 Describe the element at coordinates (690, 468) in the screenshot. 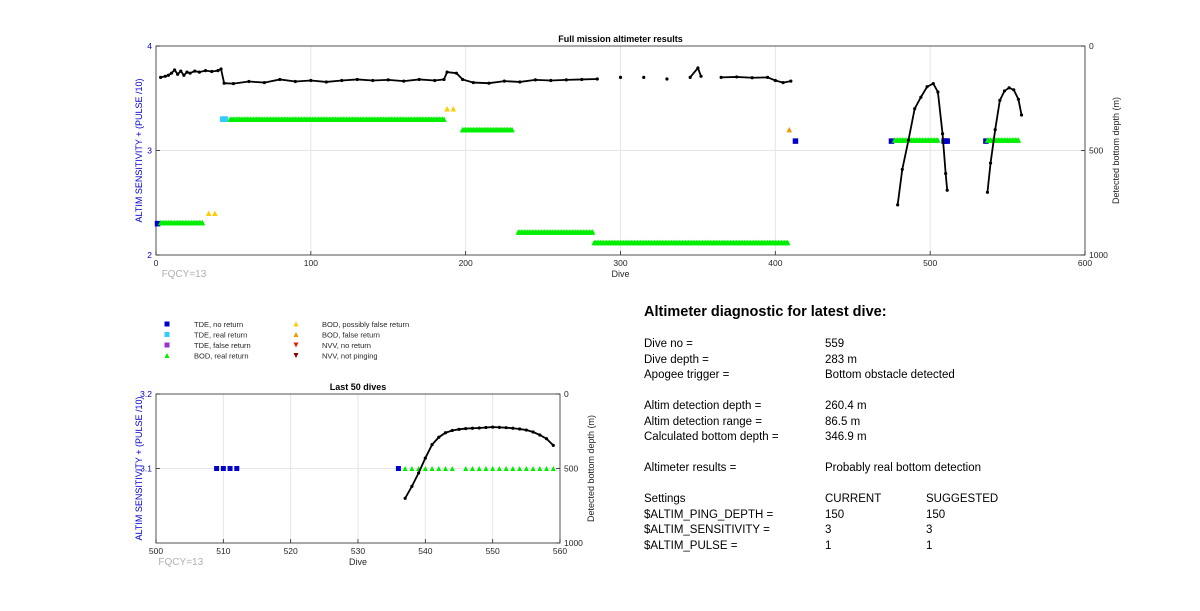

I see `results-label: Altimeter results =` at that location.